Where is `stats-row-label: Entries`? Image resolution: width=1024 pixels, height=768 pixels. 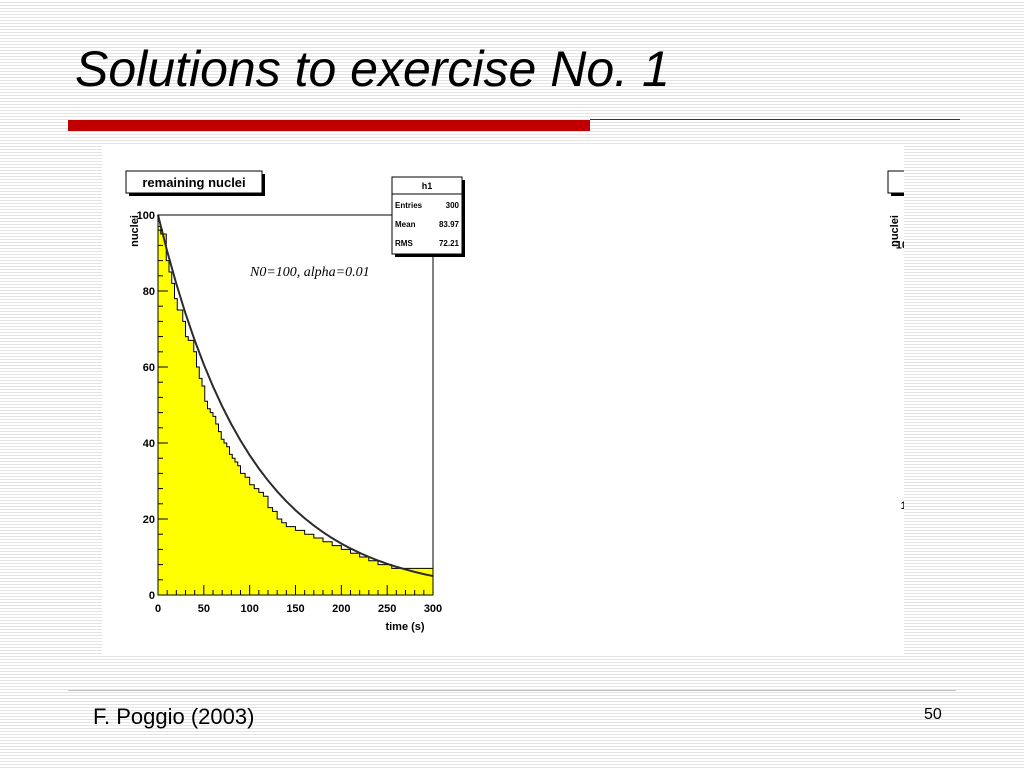 stats-row-label: Entries is located at coordinates (409, 205).